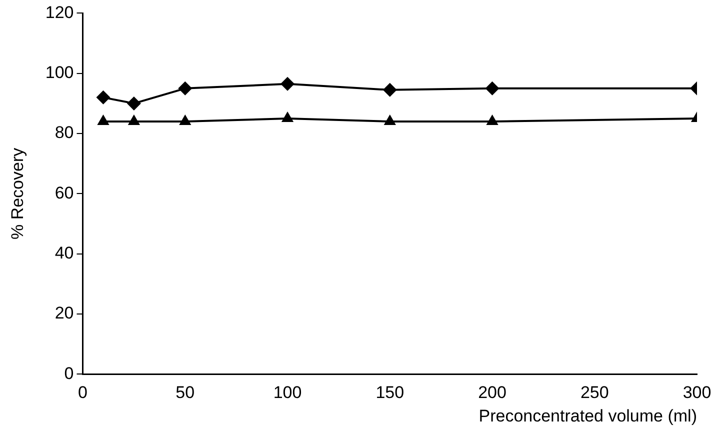 The height and width of the screenshot is (433, 719). Describe the element at coordinates (587, 416) in the screenshot. I see `x-axis-title: Preconcentrated volume (ml)` at that location.